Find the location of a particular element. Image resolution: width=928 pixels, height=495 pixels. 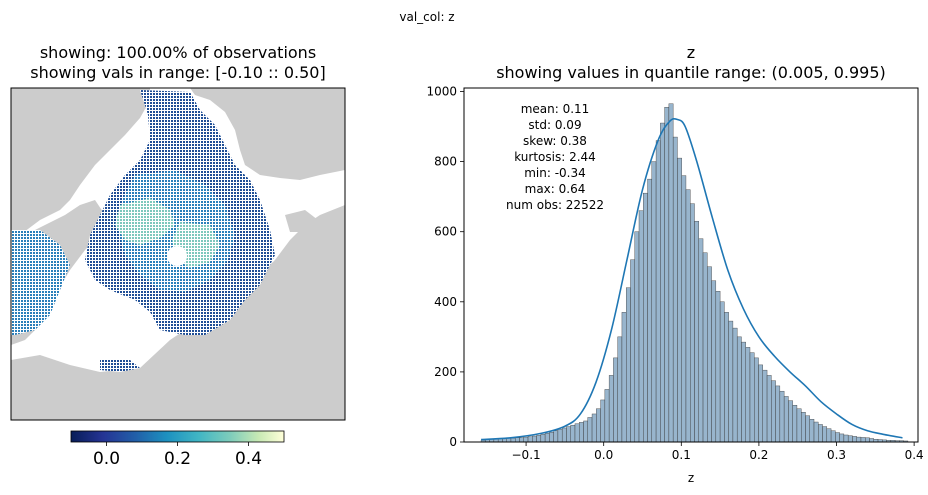

land-iceland is located at coordinates (301, 221).